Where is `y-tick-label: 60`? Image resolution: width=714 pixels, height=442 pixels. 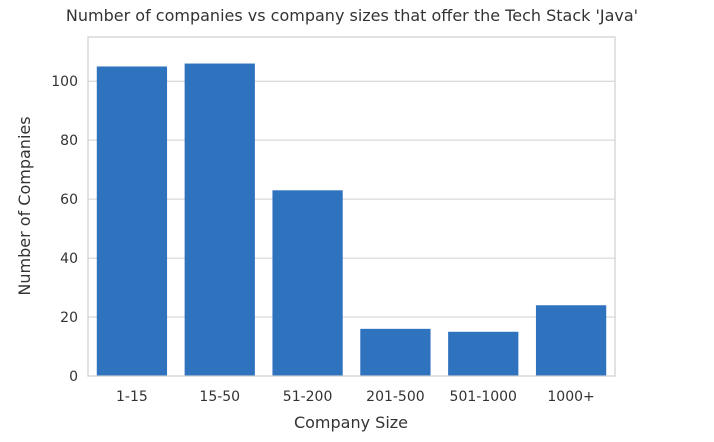 y-tick-label: 60 is located at coordinates (69, 200).